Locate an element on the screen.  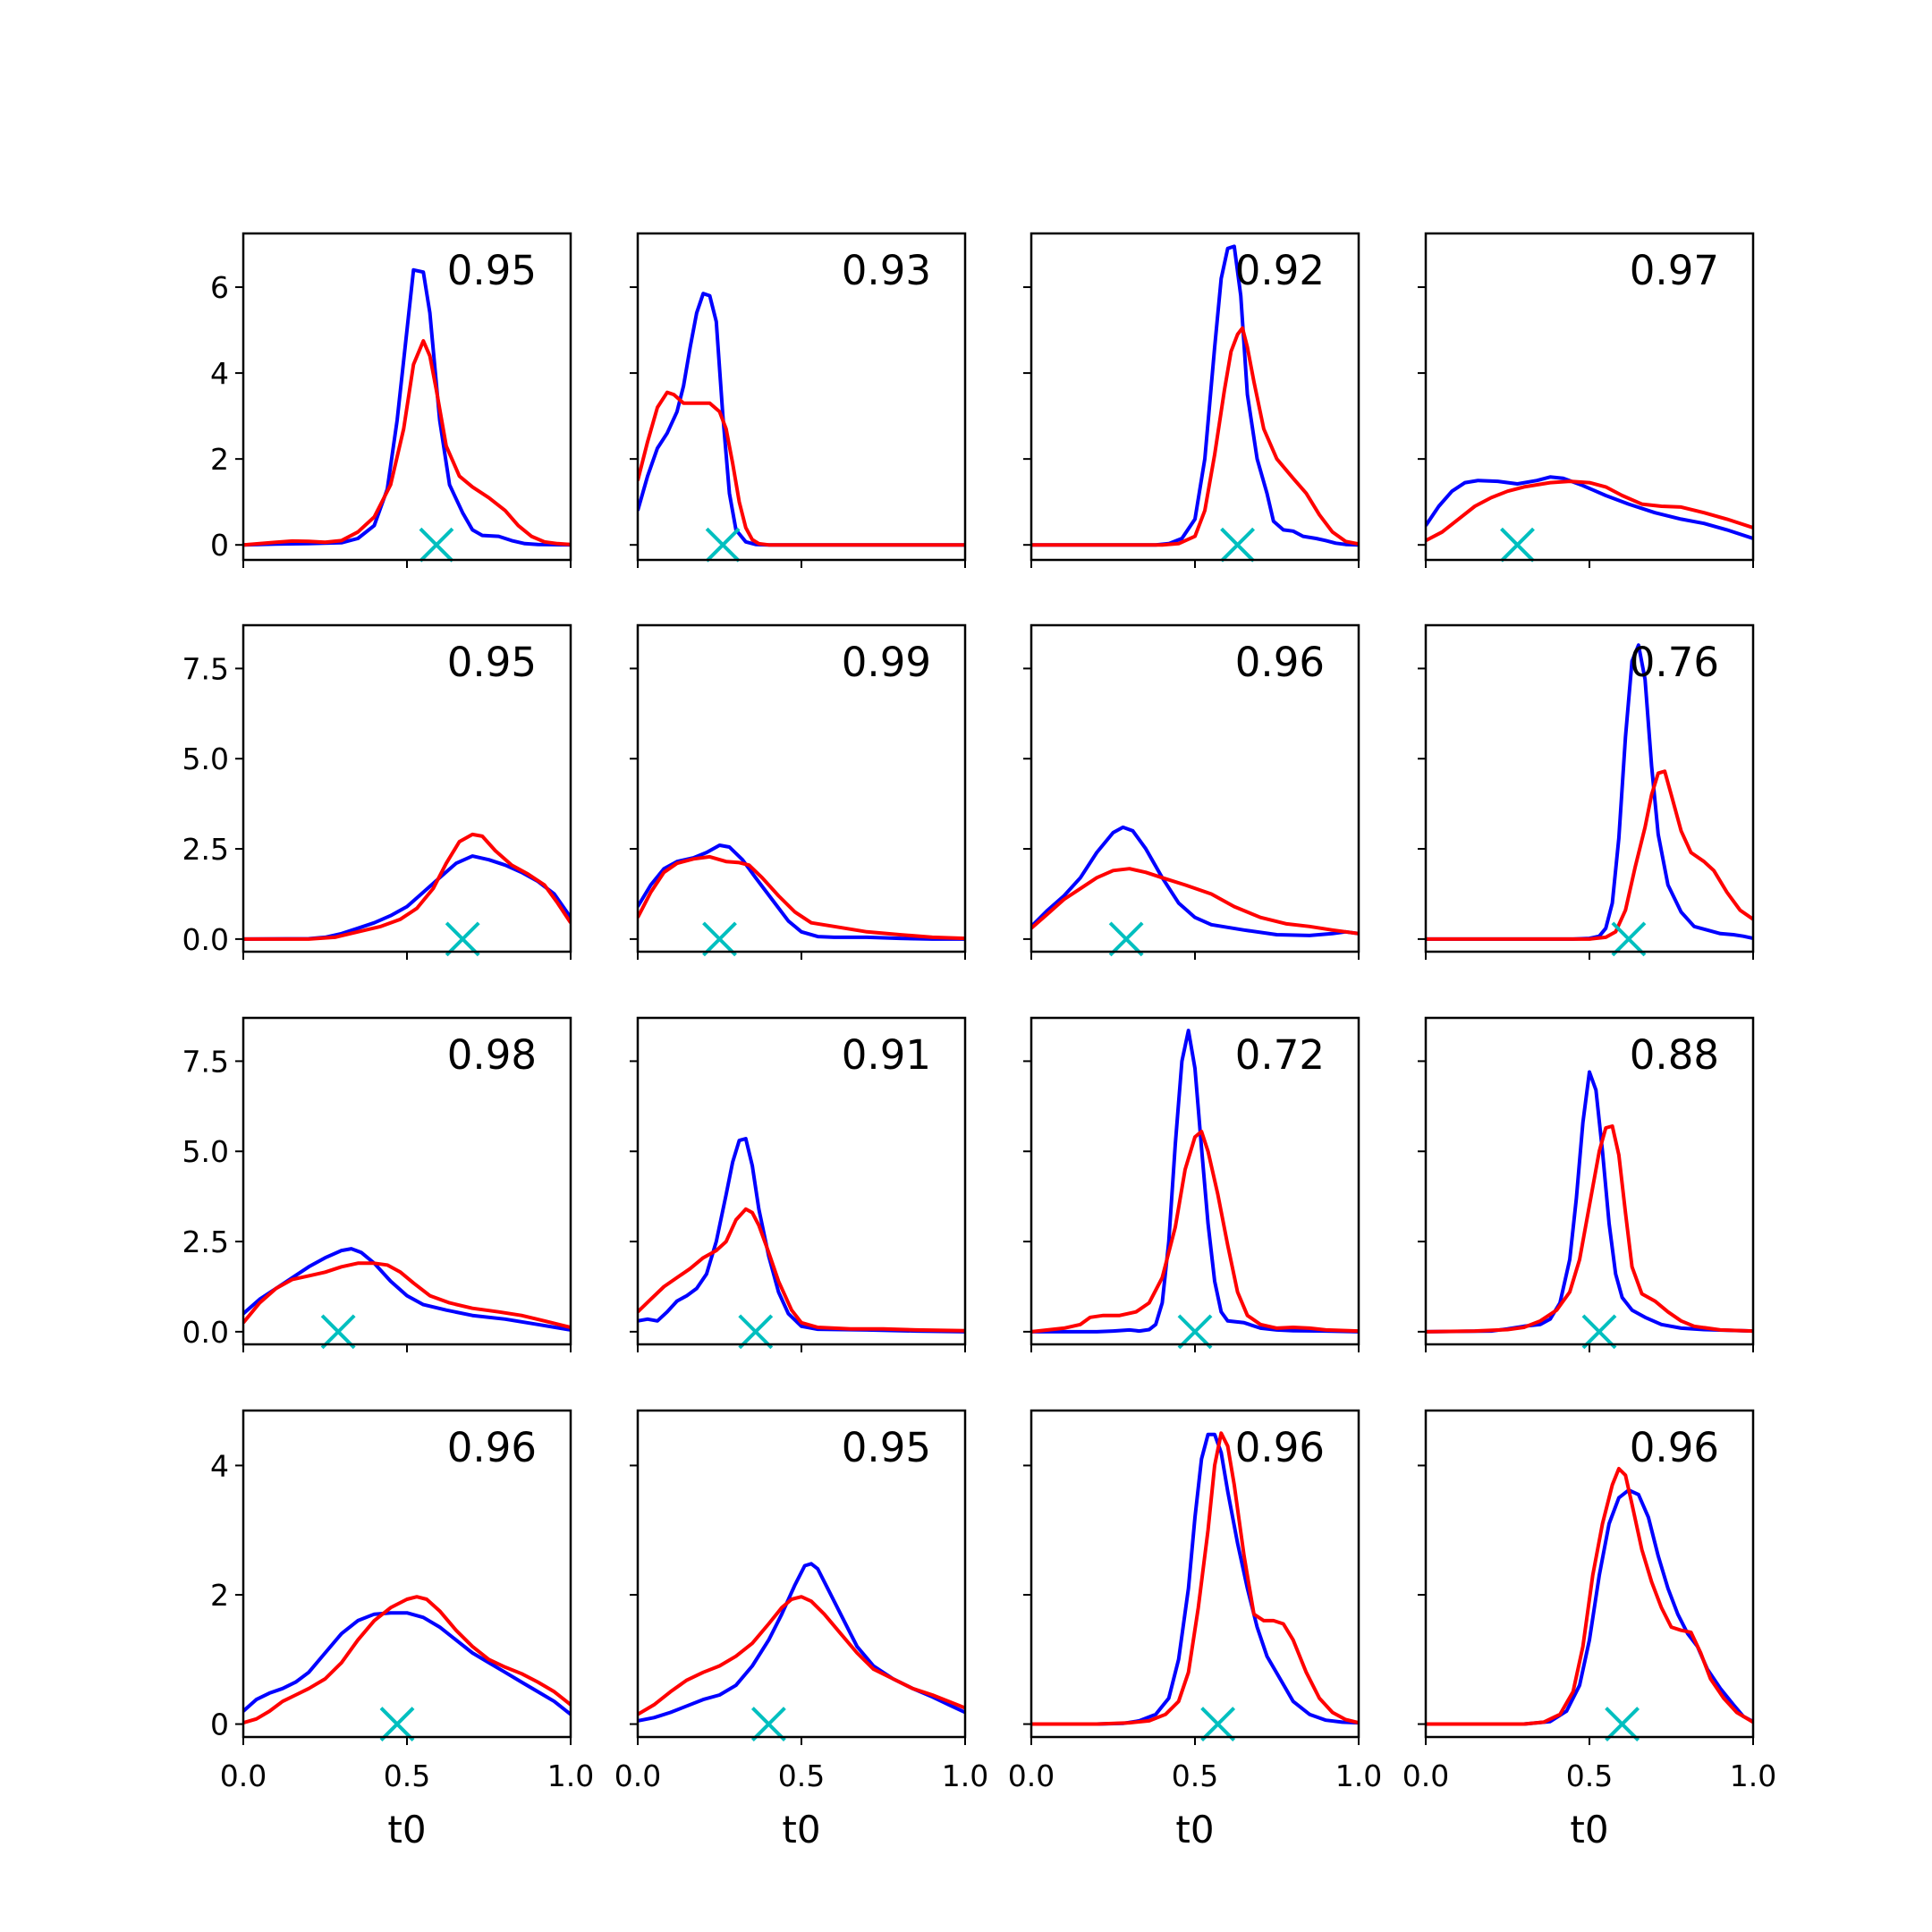
subplot-r4-c1: 0 2 4 0.0 0.5 1.0 t0 0.96 is located at coordinates (402, 1630).